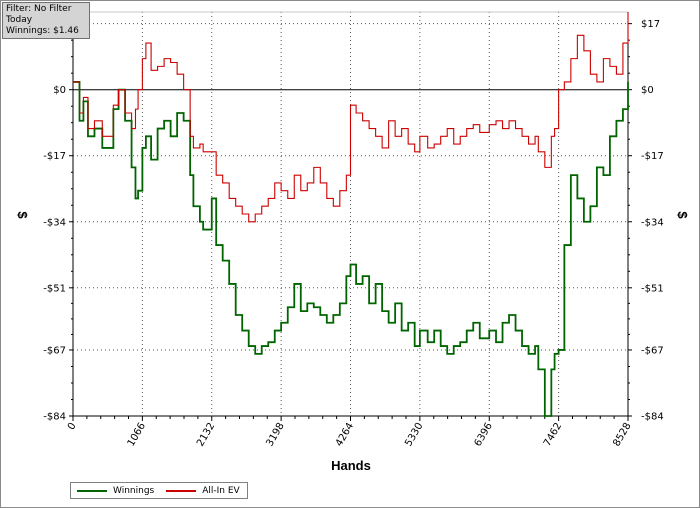  Describe the element at coordinates (159, 490) in the screenshot. I see `legend: Winnings All-In EV` at that location.